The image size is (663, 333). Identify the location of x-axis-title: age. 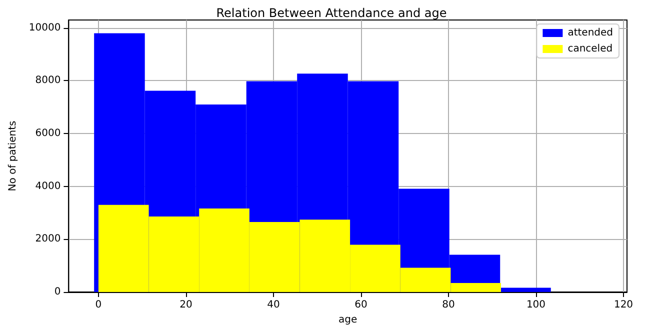
(348, 320).